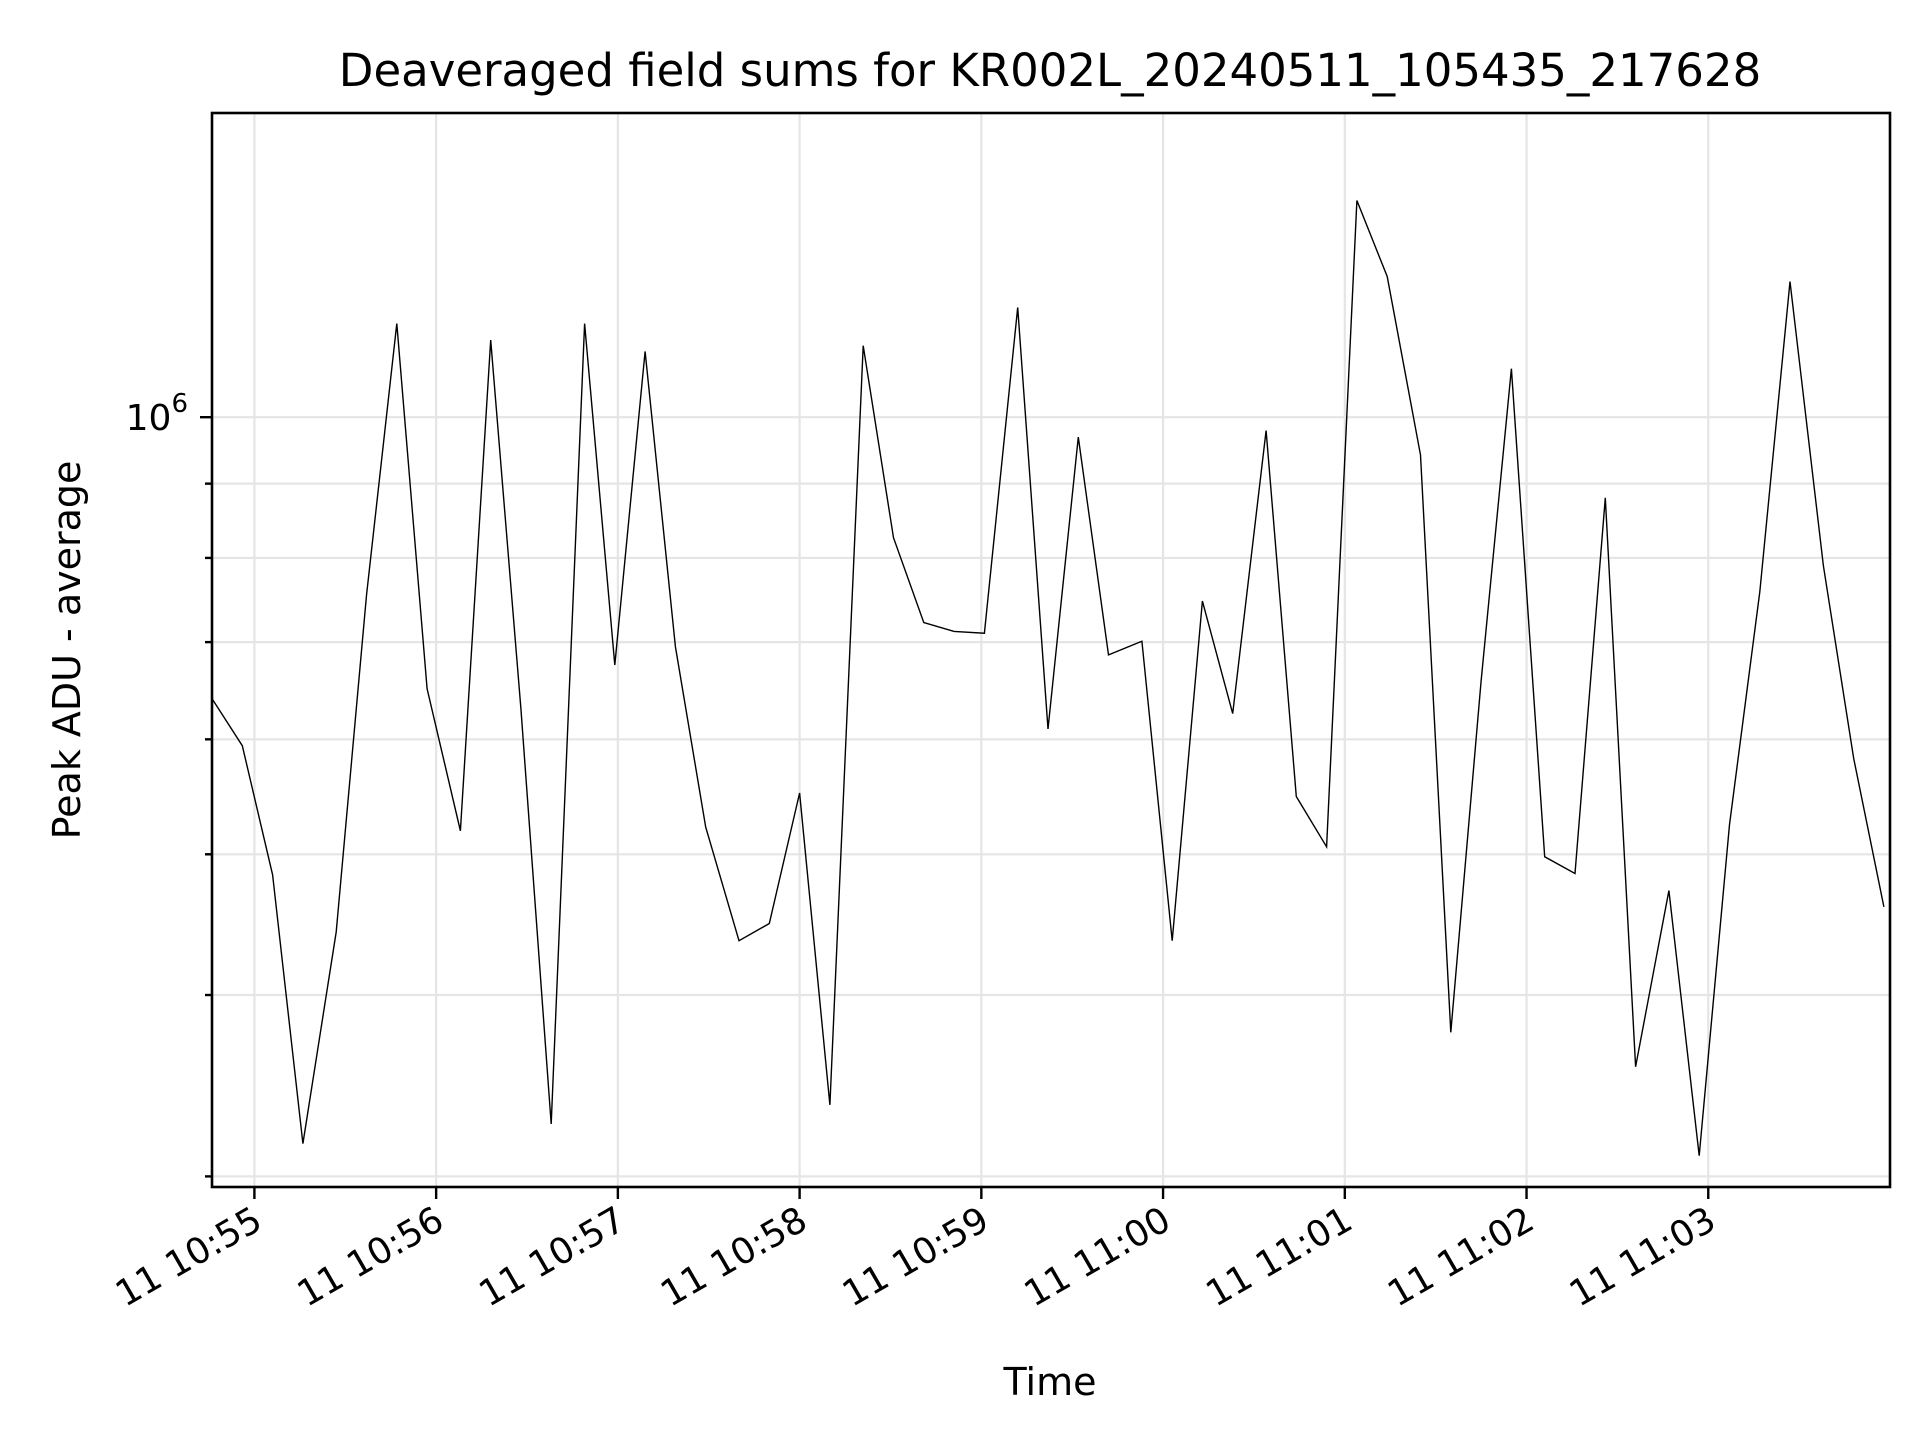 The width and height of the screenshot is (1920, 1440). I want to click on y-tick-base: 10, so click(149, 418).